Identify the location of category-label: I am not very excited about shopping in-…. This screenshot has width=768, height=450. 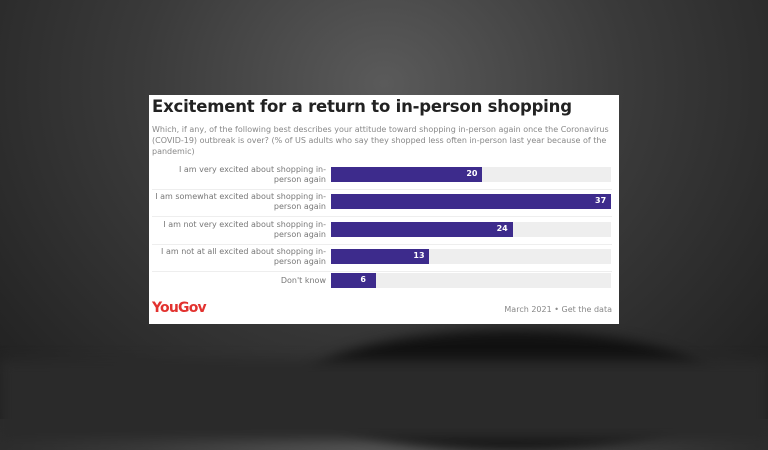
(244, 229).